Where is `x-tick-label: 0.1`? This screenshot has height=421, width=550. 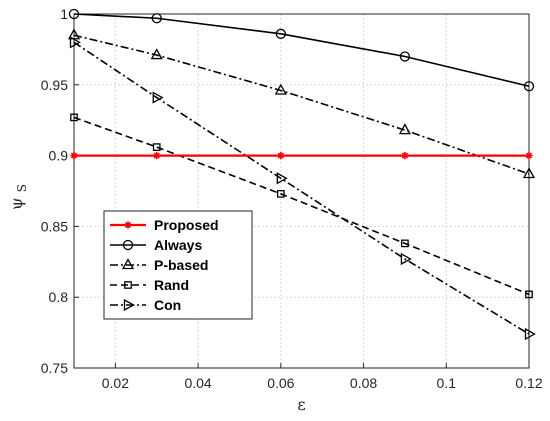 x-tick-label: 0.1 is located at coordinates (447, 383).